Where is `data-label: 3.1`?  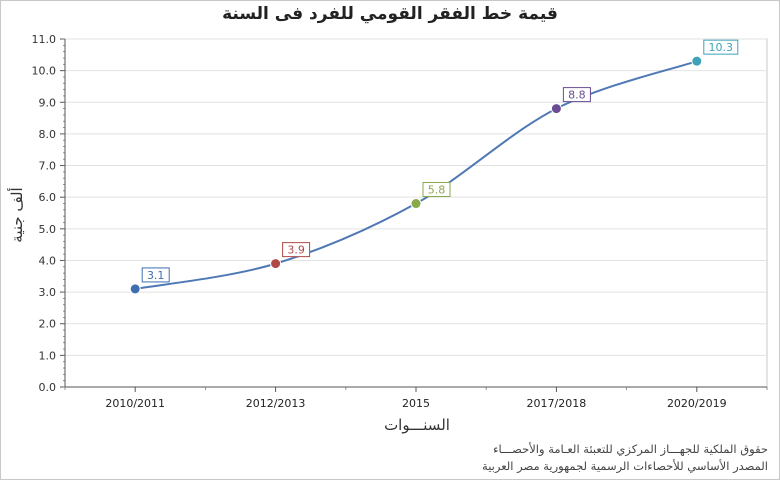 data-label: 3.1 is located at coordinates (156, 275).